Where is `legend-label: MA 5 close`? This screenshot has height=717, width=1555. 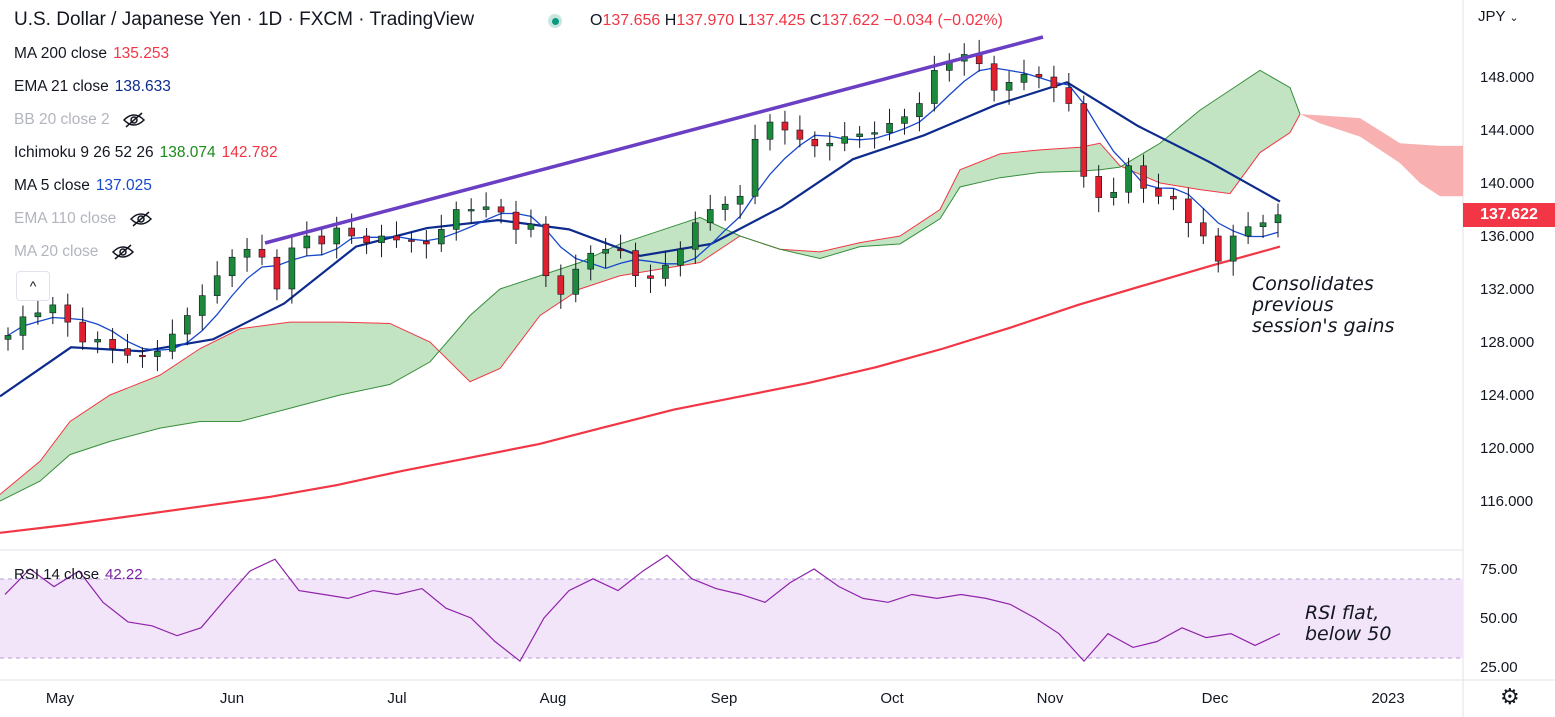
legend-label: MA 5 close is located at coordinates (52, 185).